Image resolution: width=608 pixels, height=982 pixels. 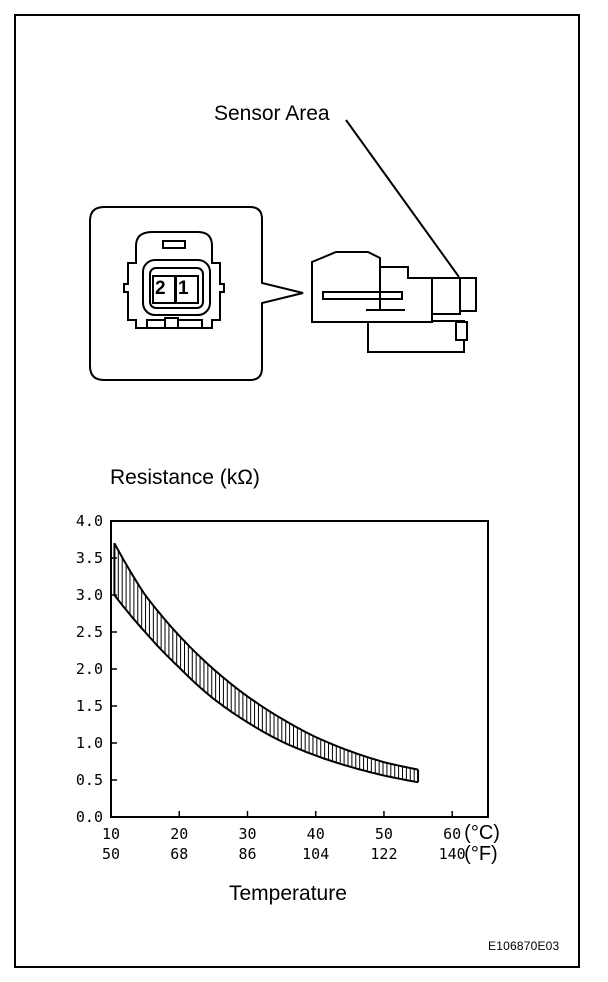 I want to click on x-tick-label-f: 140, so click(x=452, y=854).